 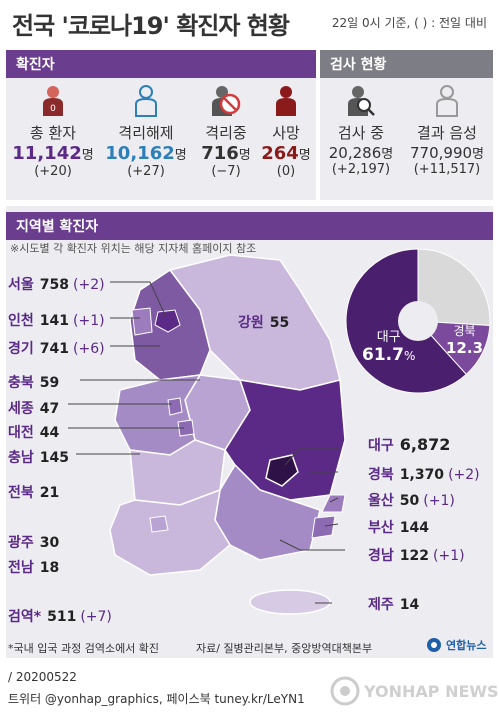 I want to click on person-outline-icon, so click(x=146, y=101).